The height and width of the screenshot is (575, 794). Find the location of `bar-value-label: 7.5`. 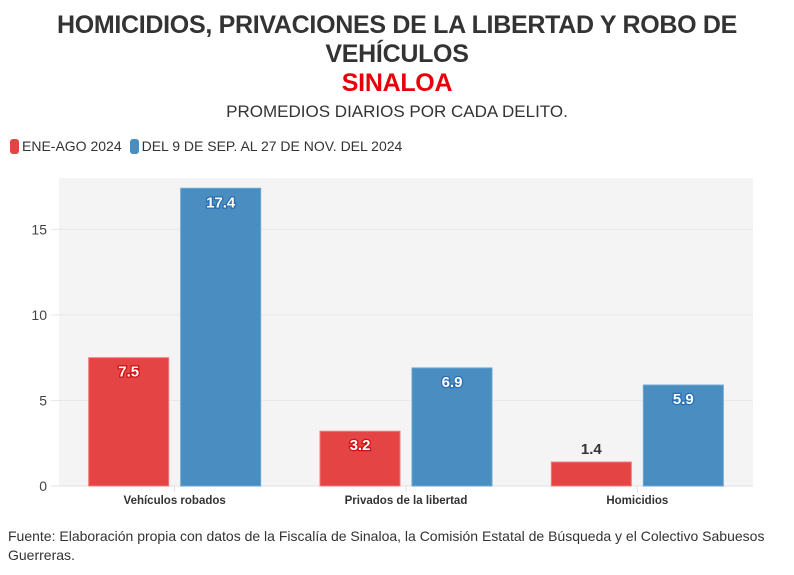

bar-value-label: 7.5 is located at coordinates (128, 372).